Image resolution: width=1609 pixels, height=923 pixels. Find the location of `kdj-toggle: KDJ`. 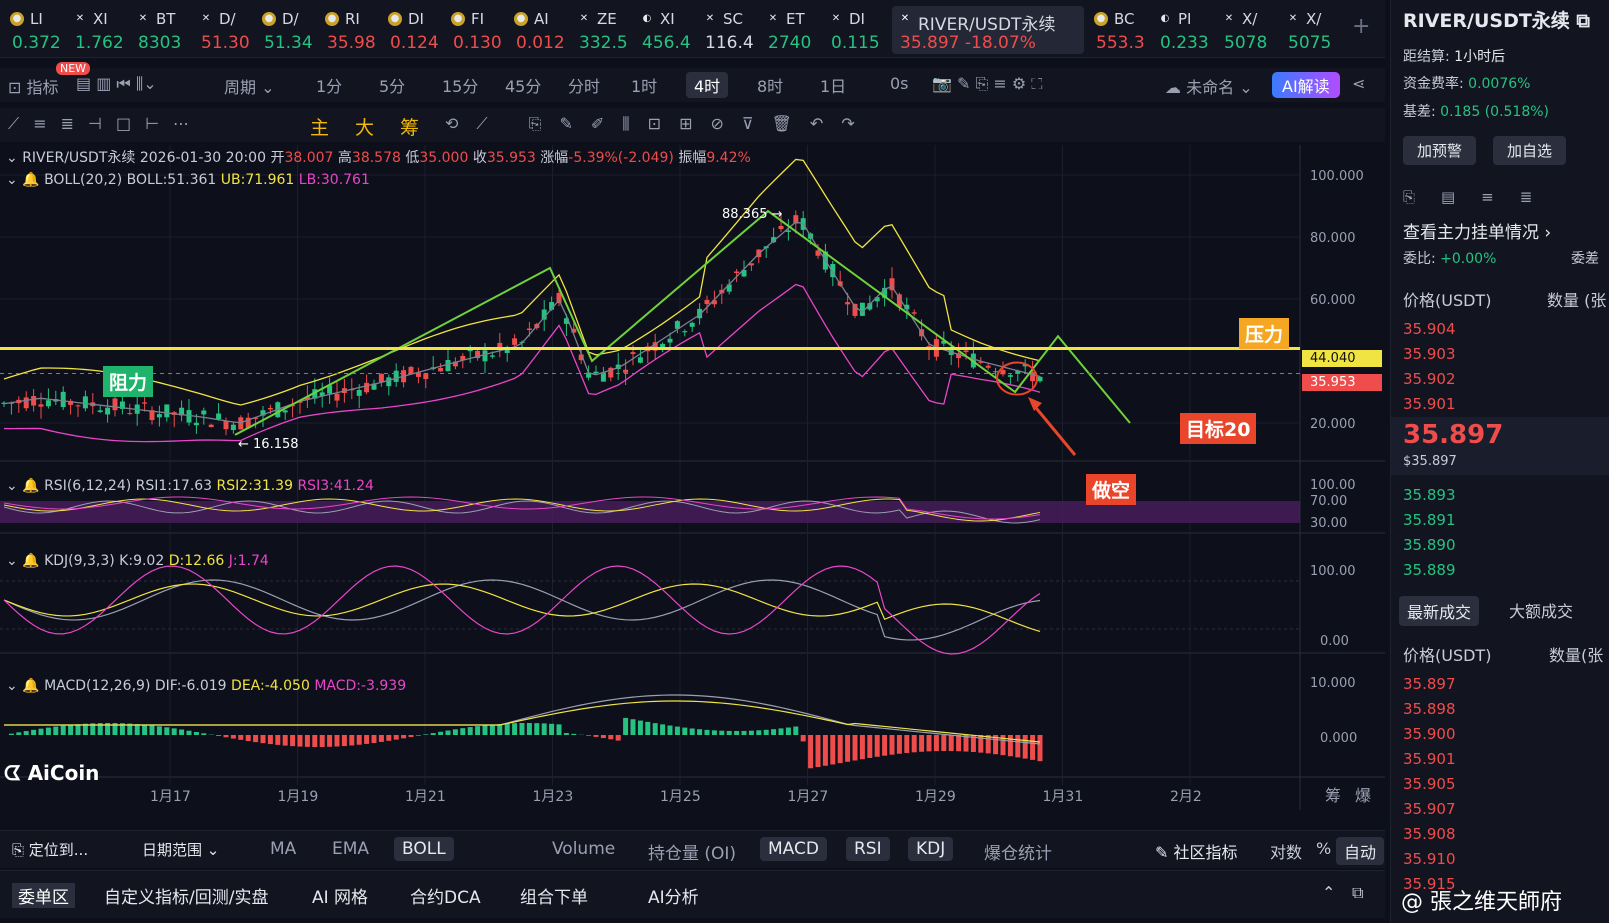

kdj-toggle: KDJ is located at coordinates (931, 849).